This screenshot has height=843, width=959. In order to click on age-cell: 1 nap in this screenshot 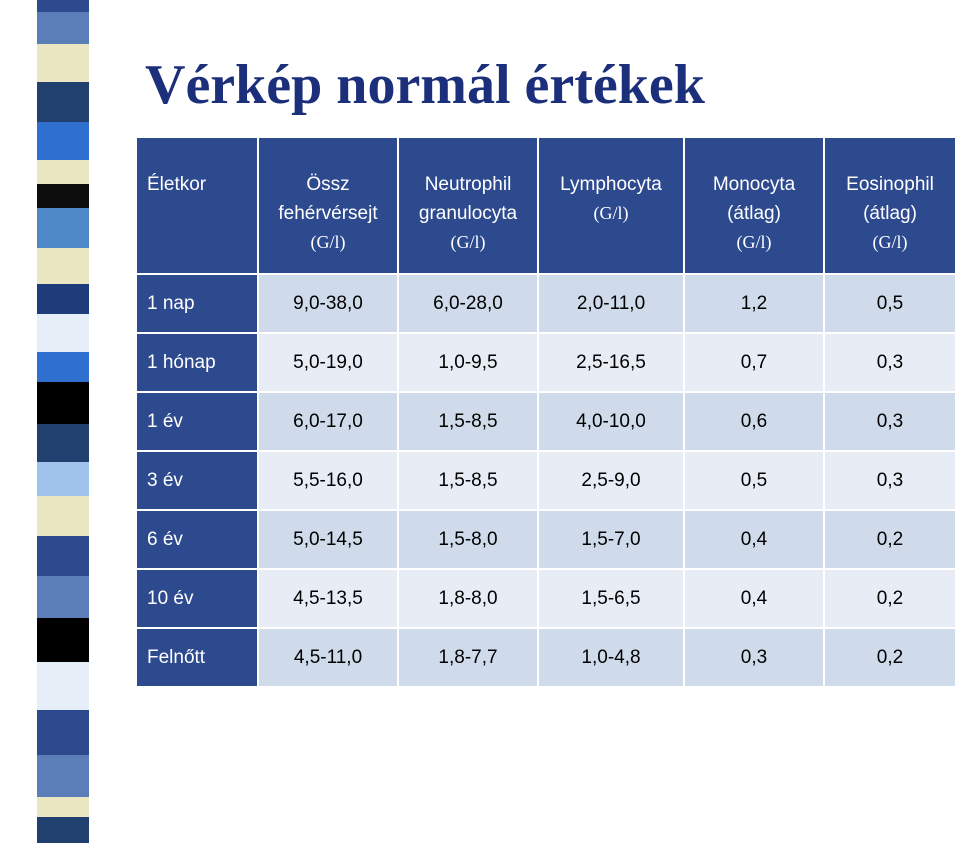, I will do `click(197, 303)`.